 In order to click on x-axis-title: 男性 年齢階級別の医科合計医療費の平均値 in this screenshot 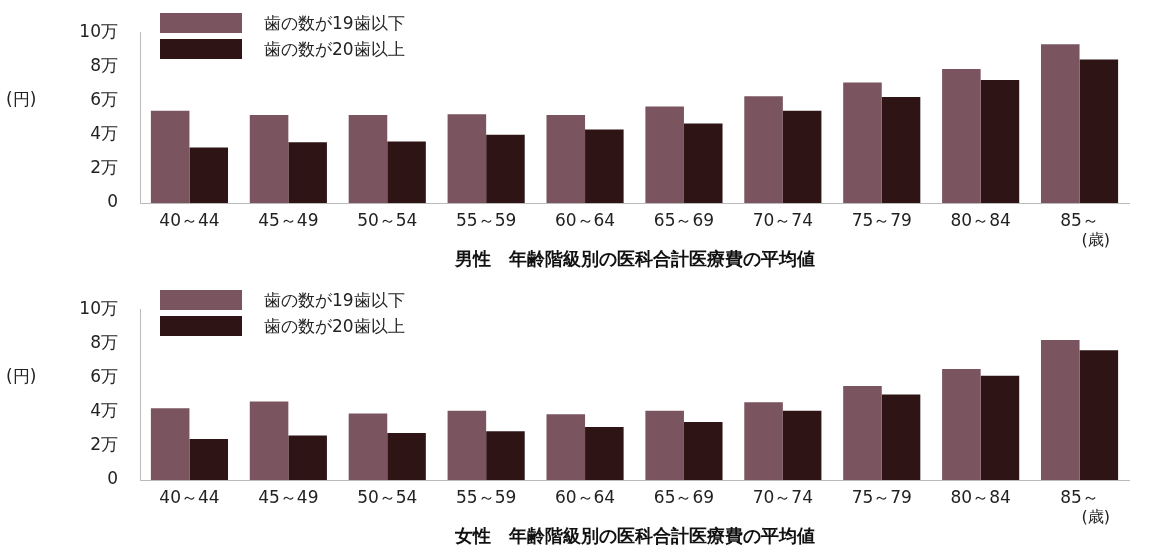, I will do `click(634, 258)`.